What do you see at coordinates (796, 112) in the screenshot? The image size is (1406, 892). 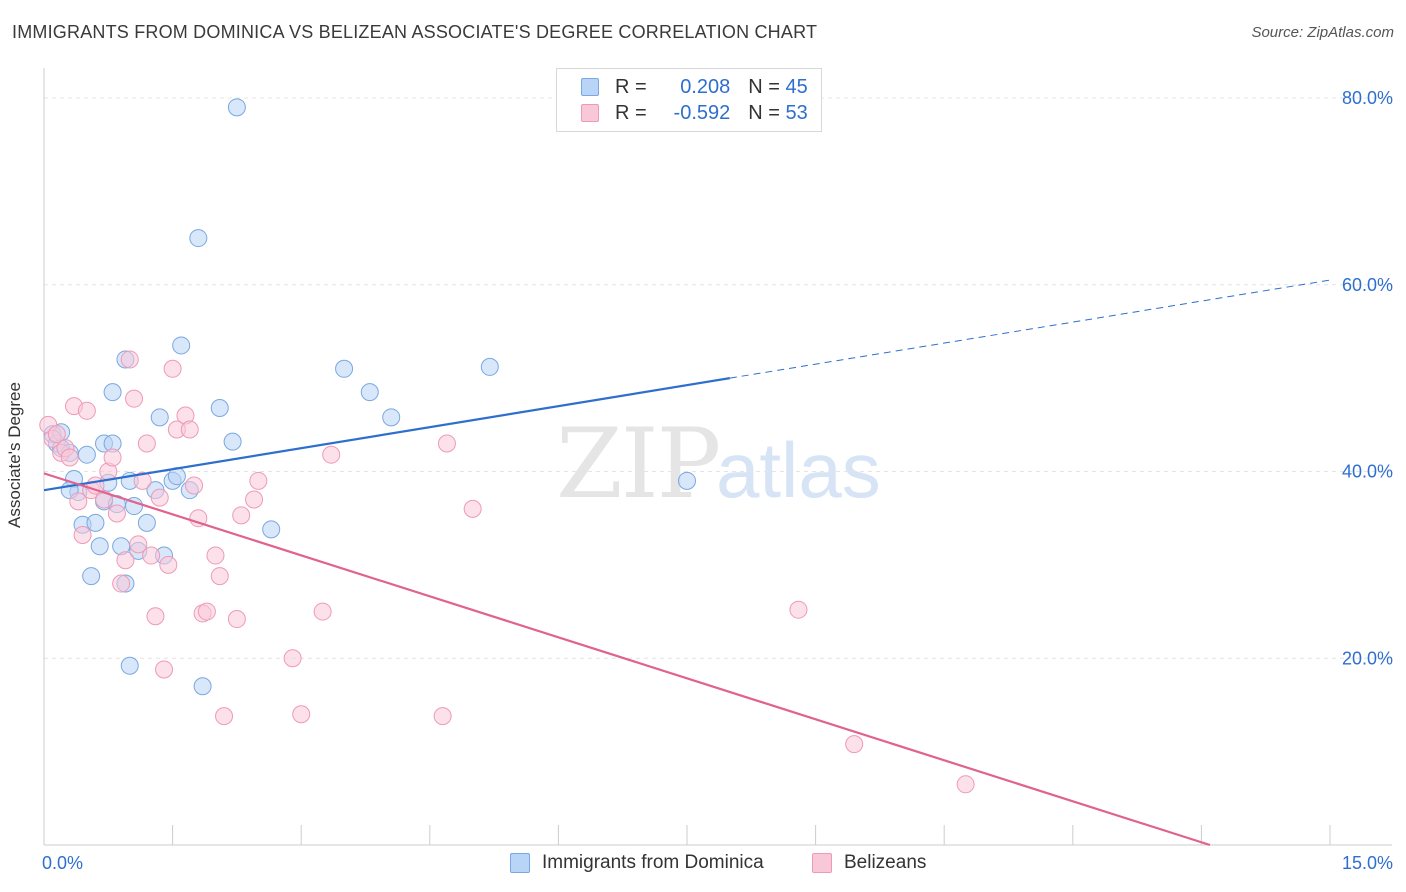 I see `n-value: 53` at bounding box center [796, 112].